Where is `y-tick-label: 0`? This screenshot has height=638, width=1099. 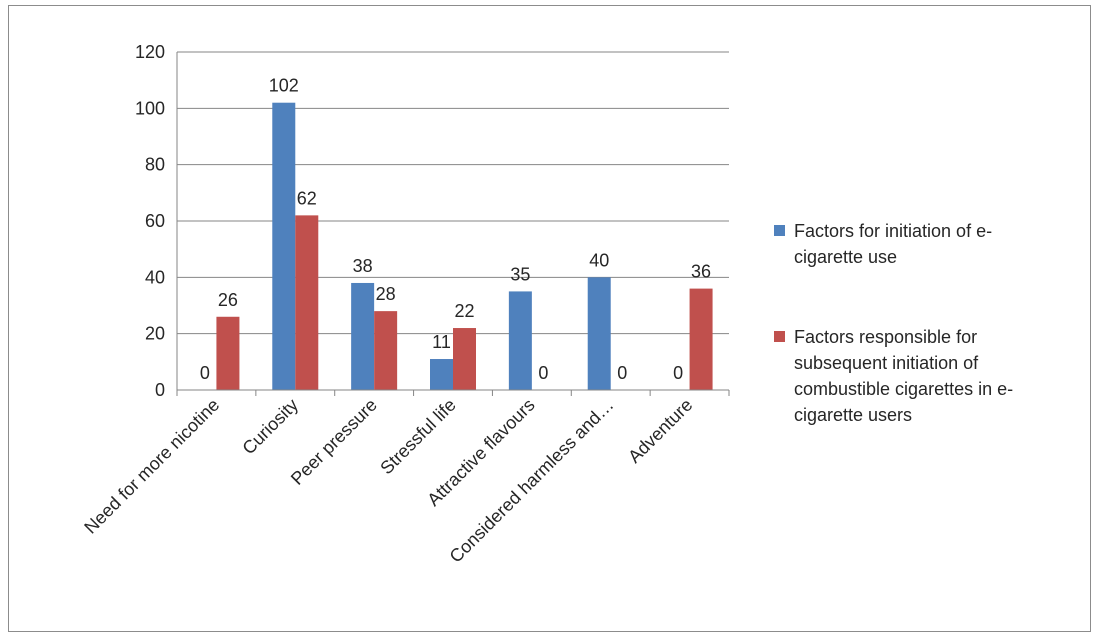 y-tick-label: 0 is located at coordinates (160, 390).